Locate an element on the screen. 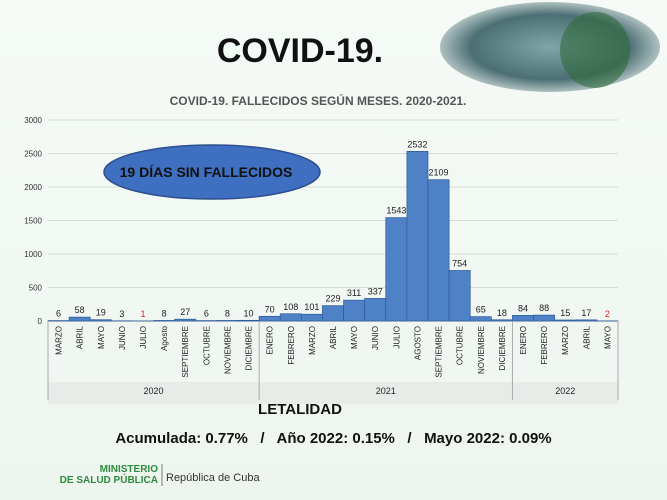 The width and height of the screenshot is (667, 500). x-tick-label: Agosto is located at coordinates (164, 337).